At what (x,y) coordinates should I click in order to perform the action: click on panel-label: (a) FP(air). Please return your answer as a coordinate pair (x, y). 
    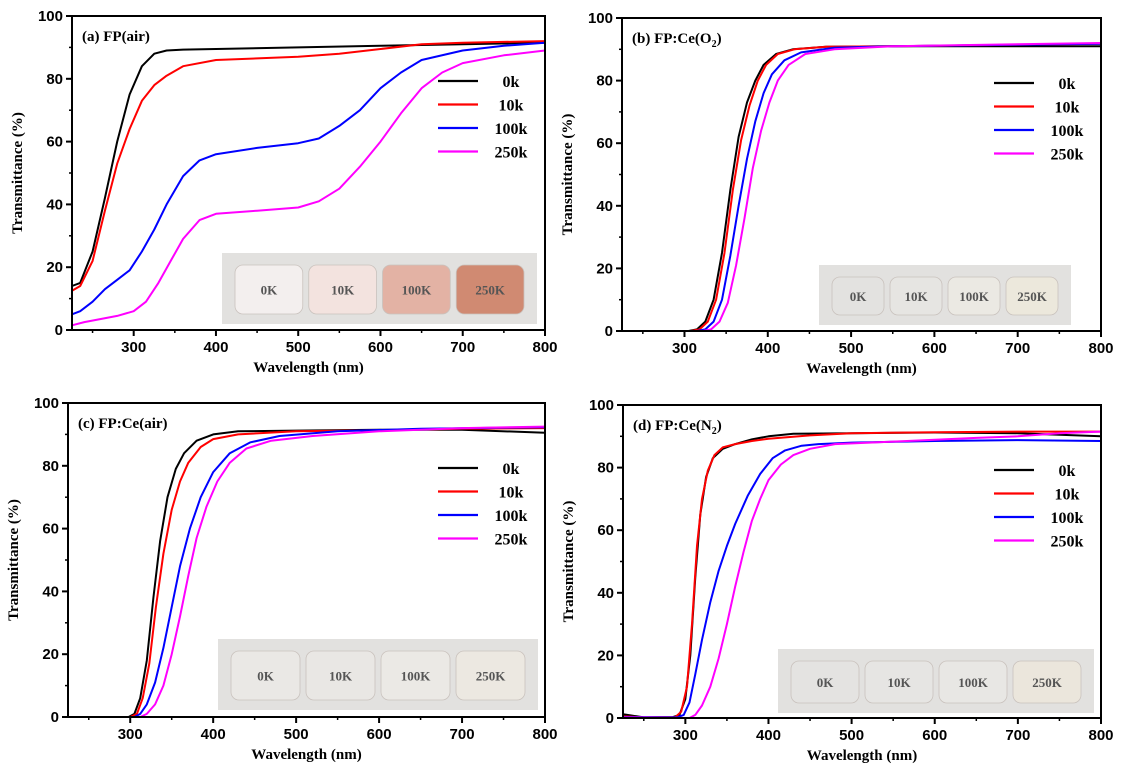
    Looking at the image, I should click on (116, 37).